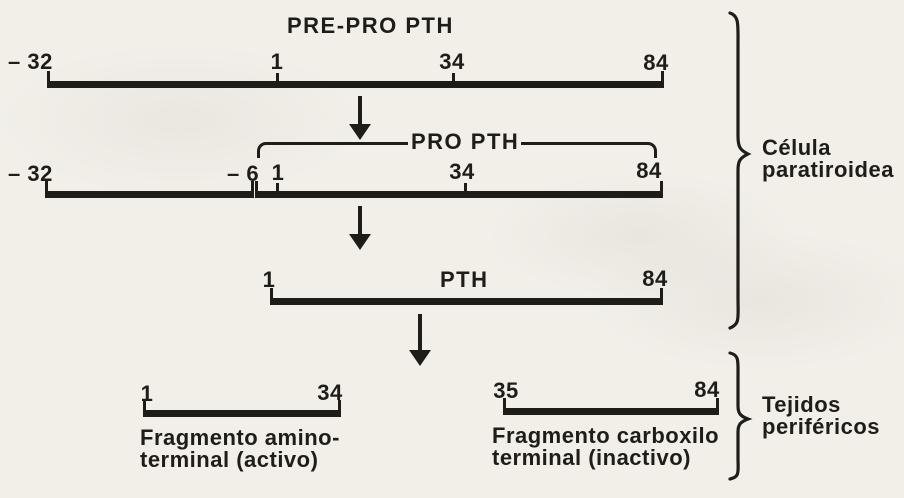 This screenshot has height=498, width=904. I want to click on pro-label-minus6: – 6, so click(243, 173).